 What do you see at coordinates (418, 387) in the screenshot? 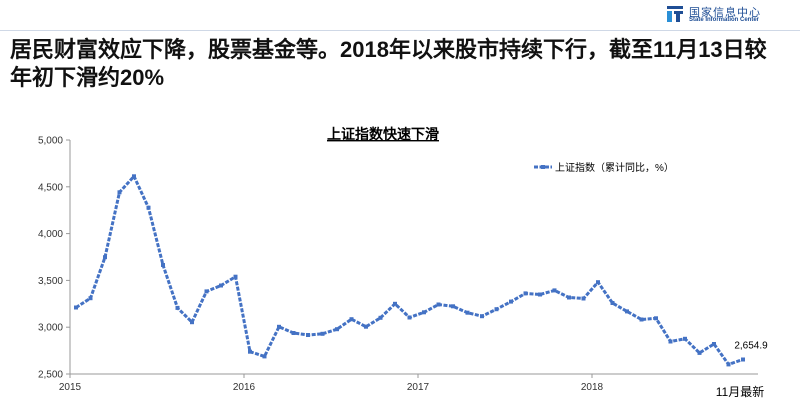
I see `x-tick-label: 2017` at bounding box center [418, 387].